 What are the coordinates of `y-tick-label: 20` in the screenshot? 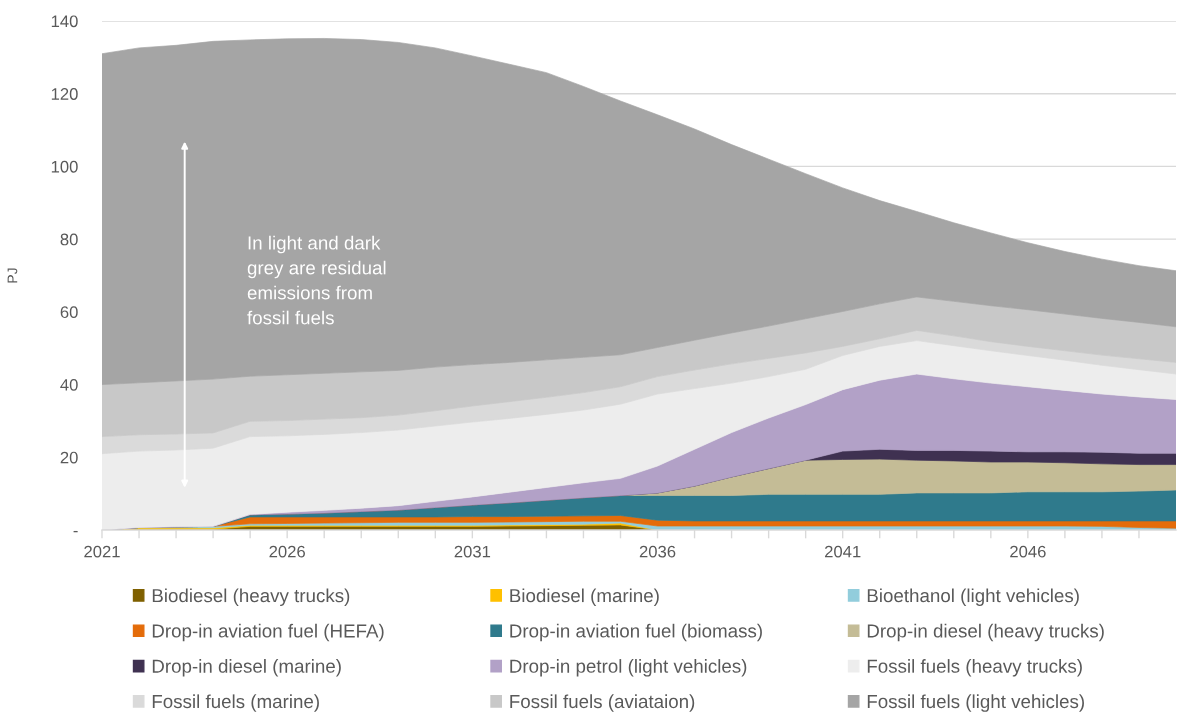 It's located at (69, 457).